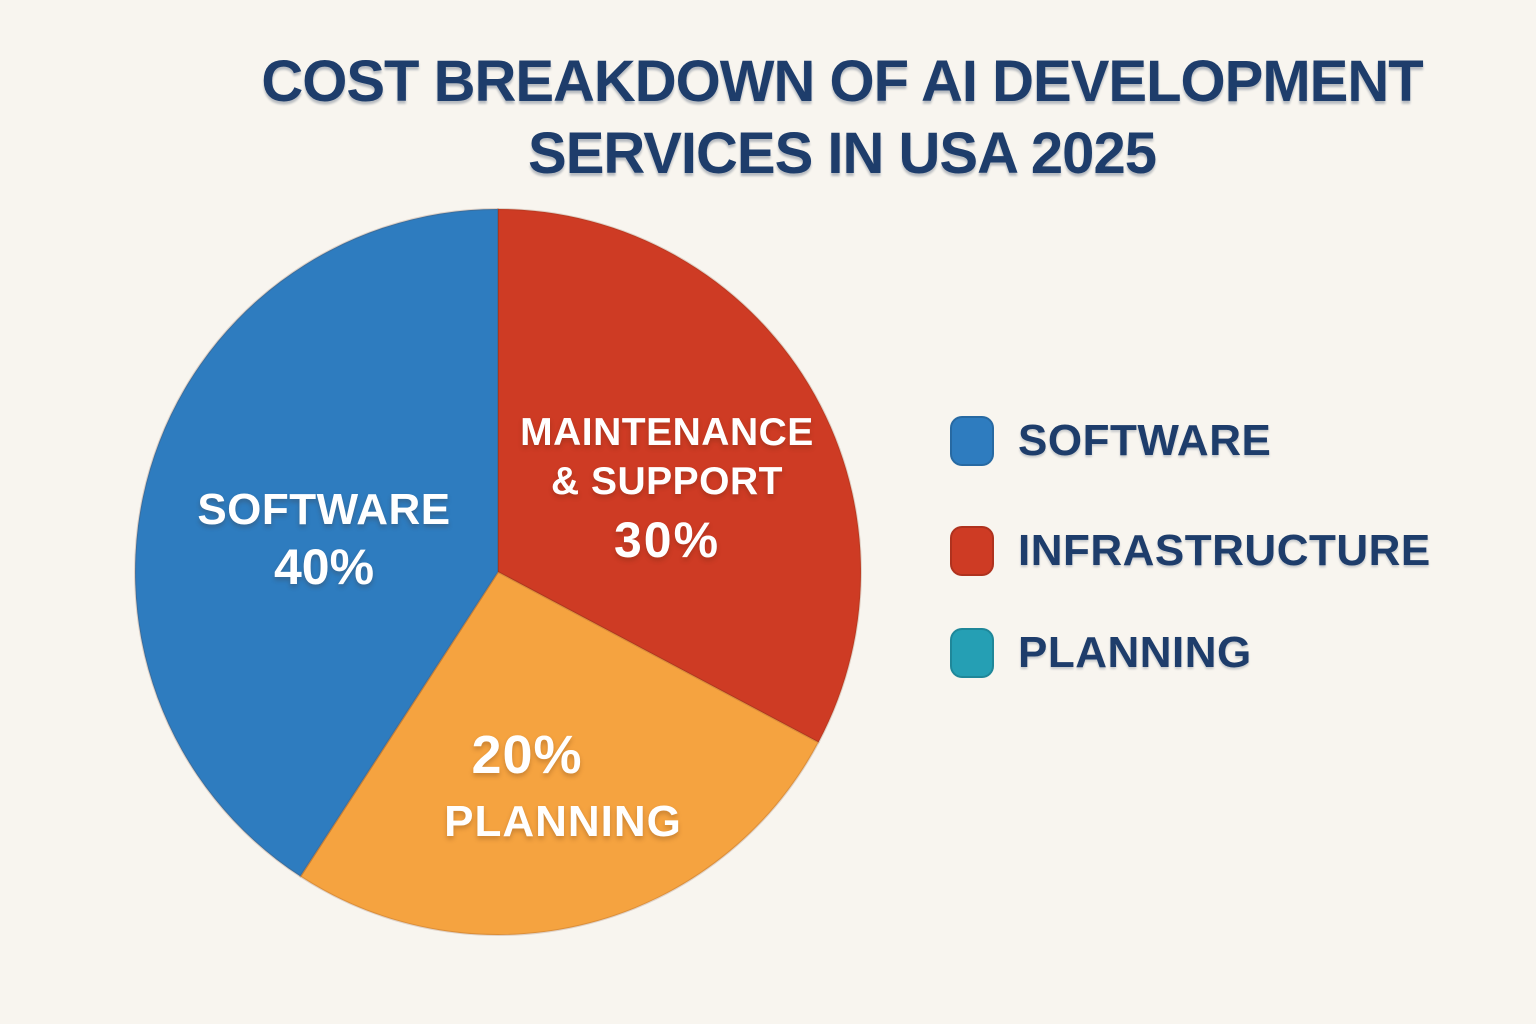 This screenshot has height=1024, width=1536. I want to click on pie-slice-maintenance-support, so click(679, 476).